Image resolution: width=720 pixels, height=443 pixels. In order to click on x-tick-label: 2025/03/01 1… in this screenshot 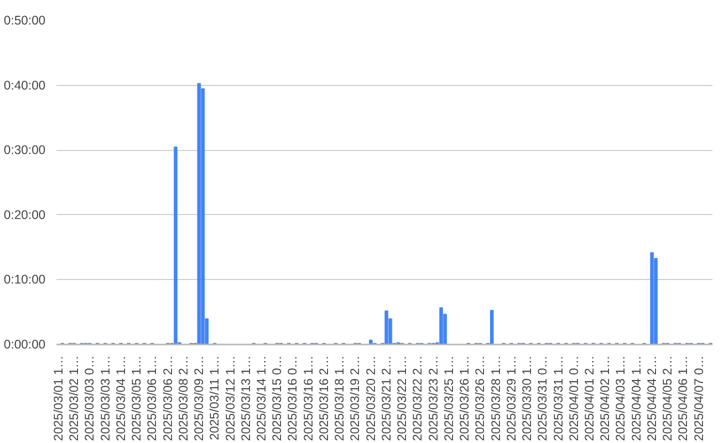, I will do `click(58, 398)`.